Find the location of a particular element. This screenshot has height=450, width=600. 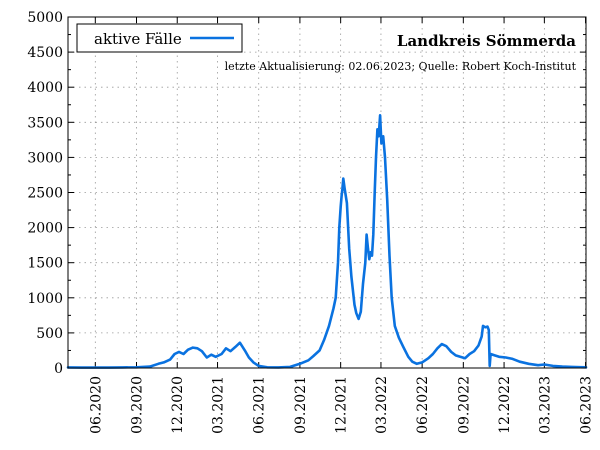

x-tick-label: 12.2022 is located at coordinates (505, 405).